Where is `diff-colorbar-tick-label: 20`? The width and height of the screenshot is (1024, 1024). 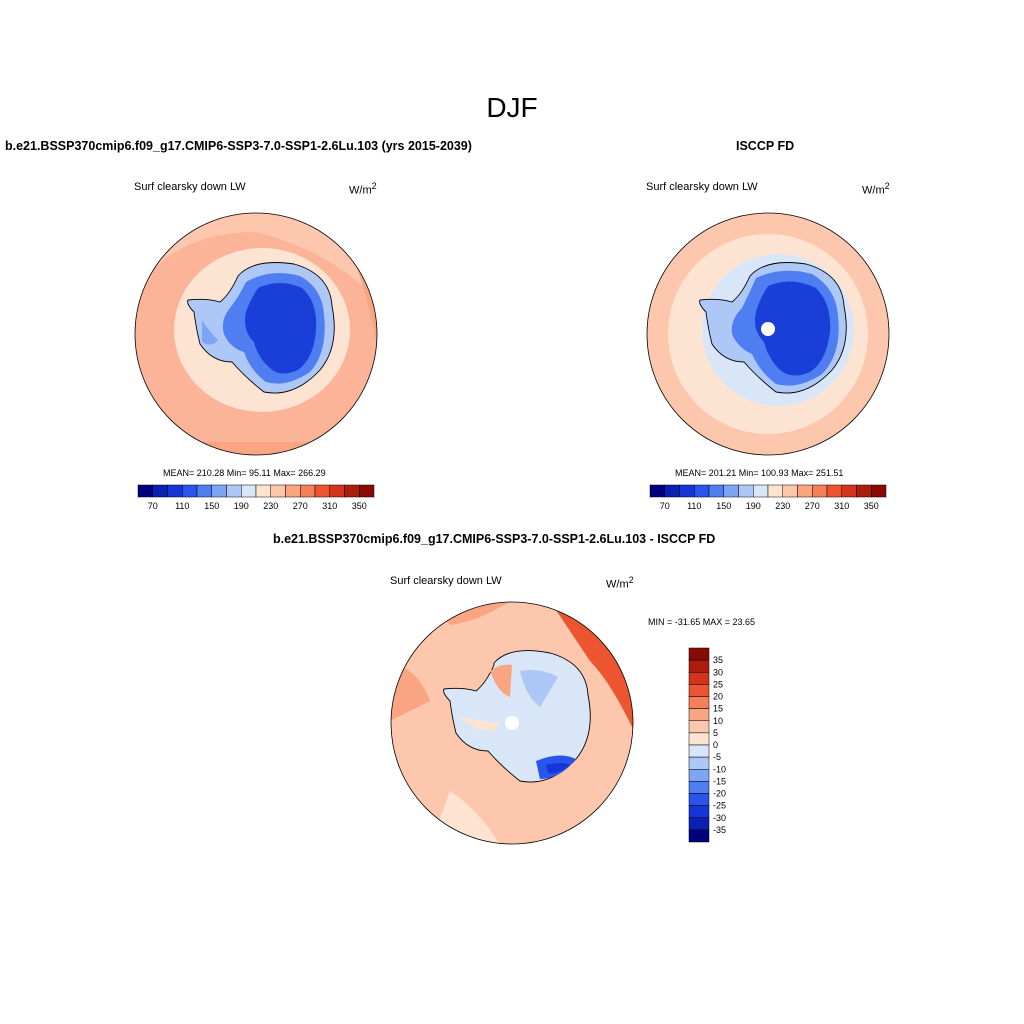
diff-colorbar-tick-label: 20 is located at coordinates (718, 697).